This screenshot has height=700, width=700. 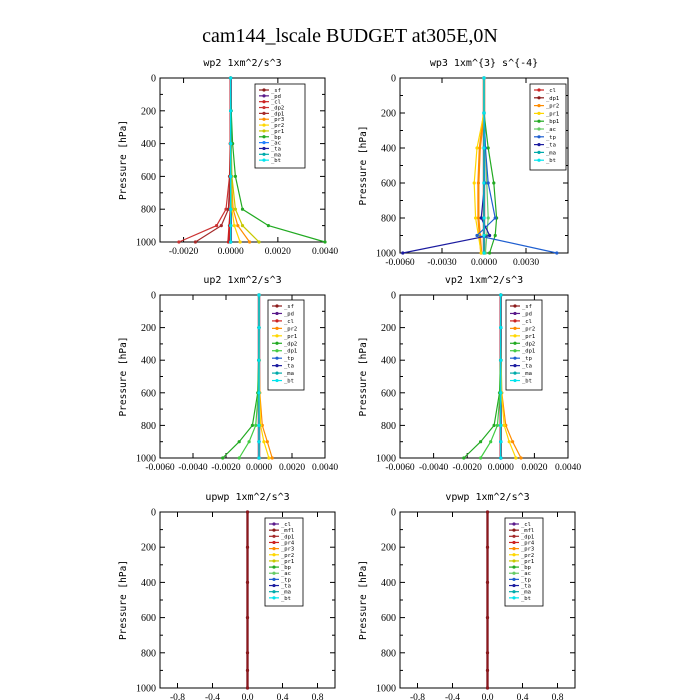 What do you see at coordinates (484, 63) in the screenshot?
I see `panel-title: wp3 1xm^{3} s^{-4}` at bounding box center [484, 63].